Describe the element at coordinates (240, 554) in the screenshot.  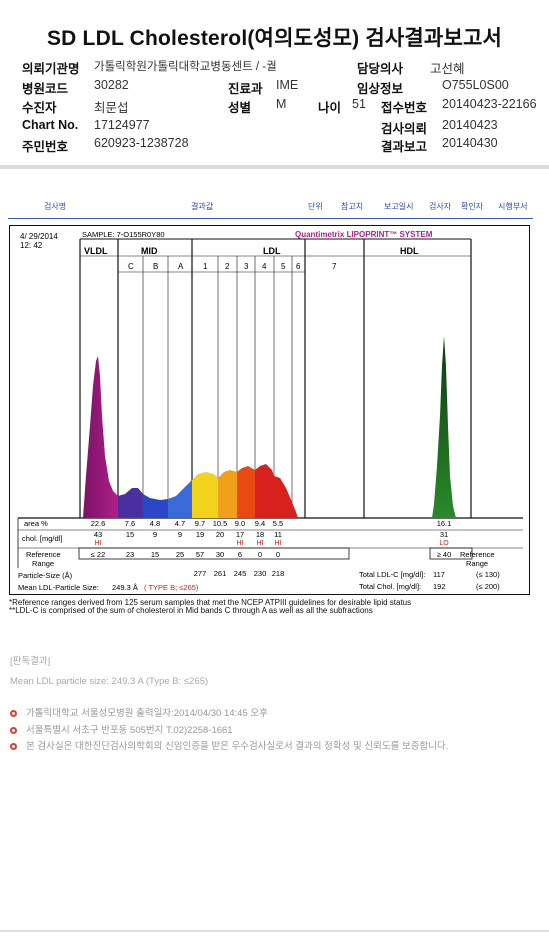
I see `ref-value: 6` at that location.